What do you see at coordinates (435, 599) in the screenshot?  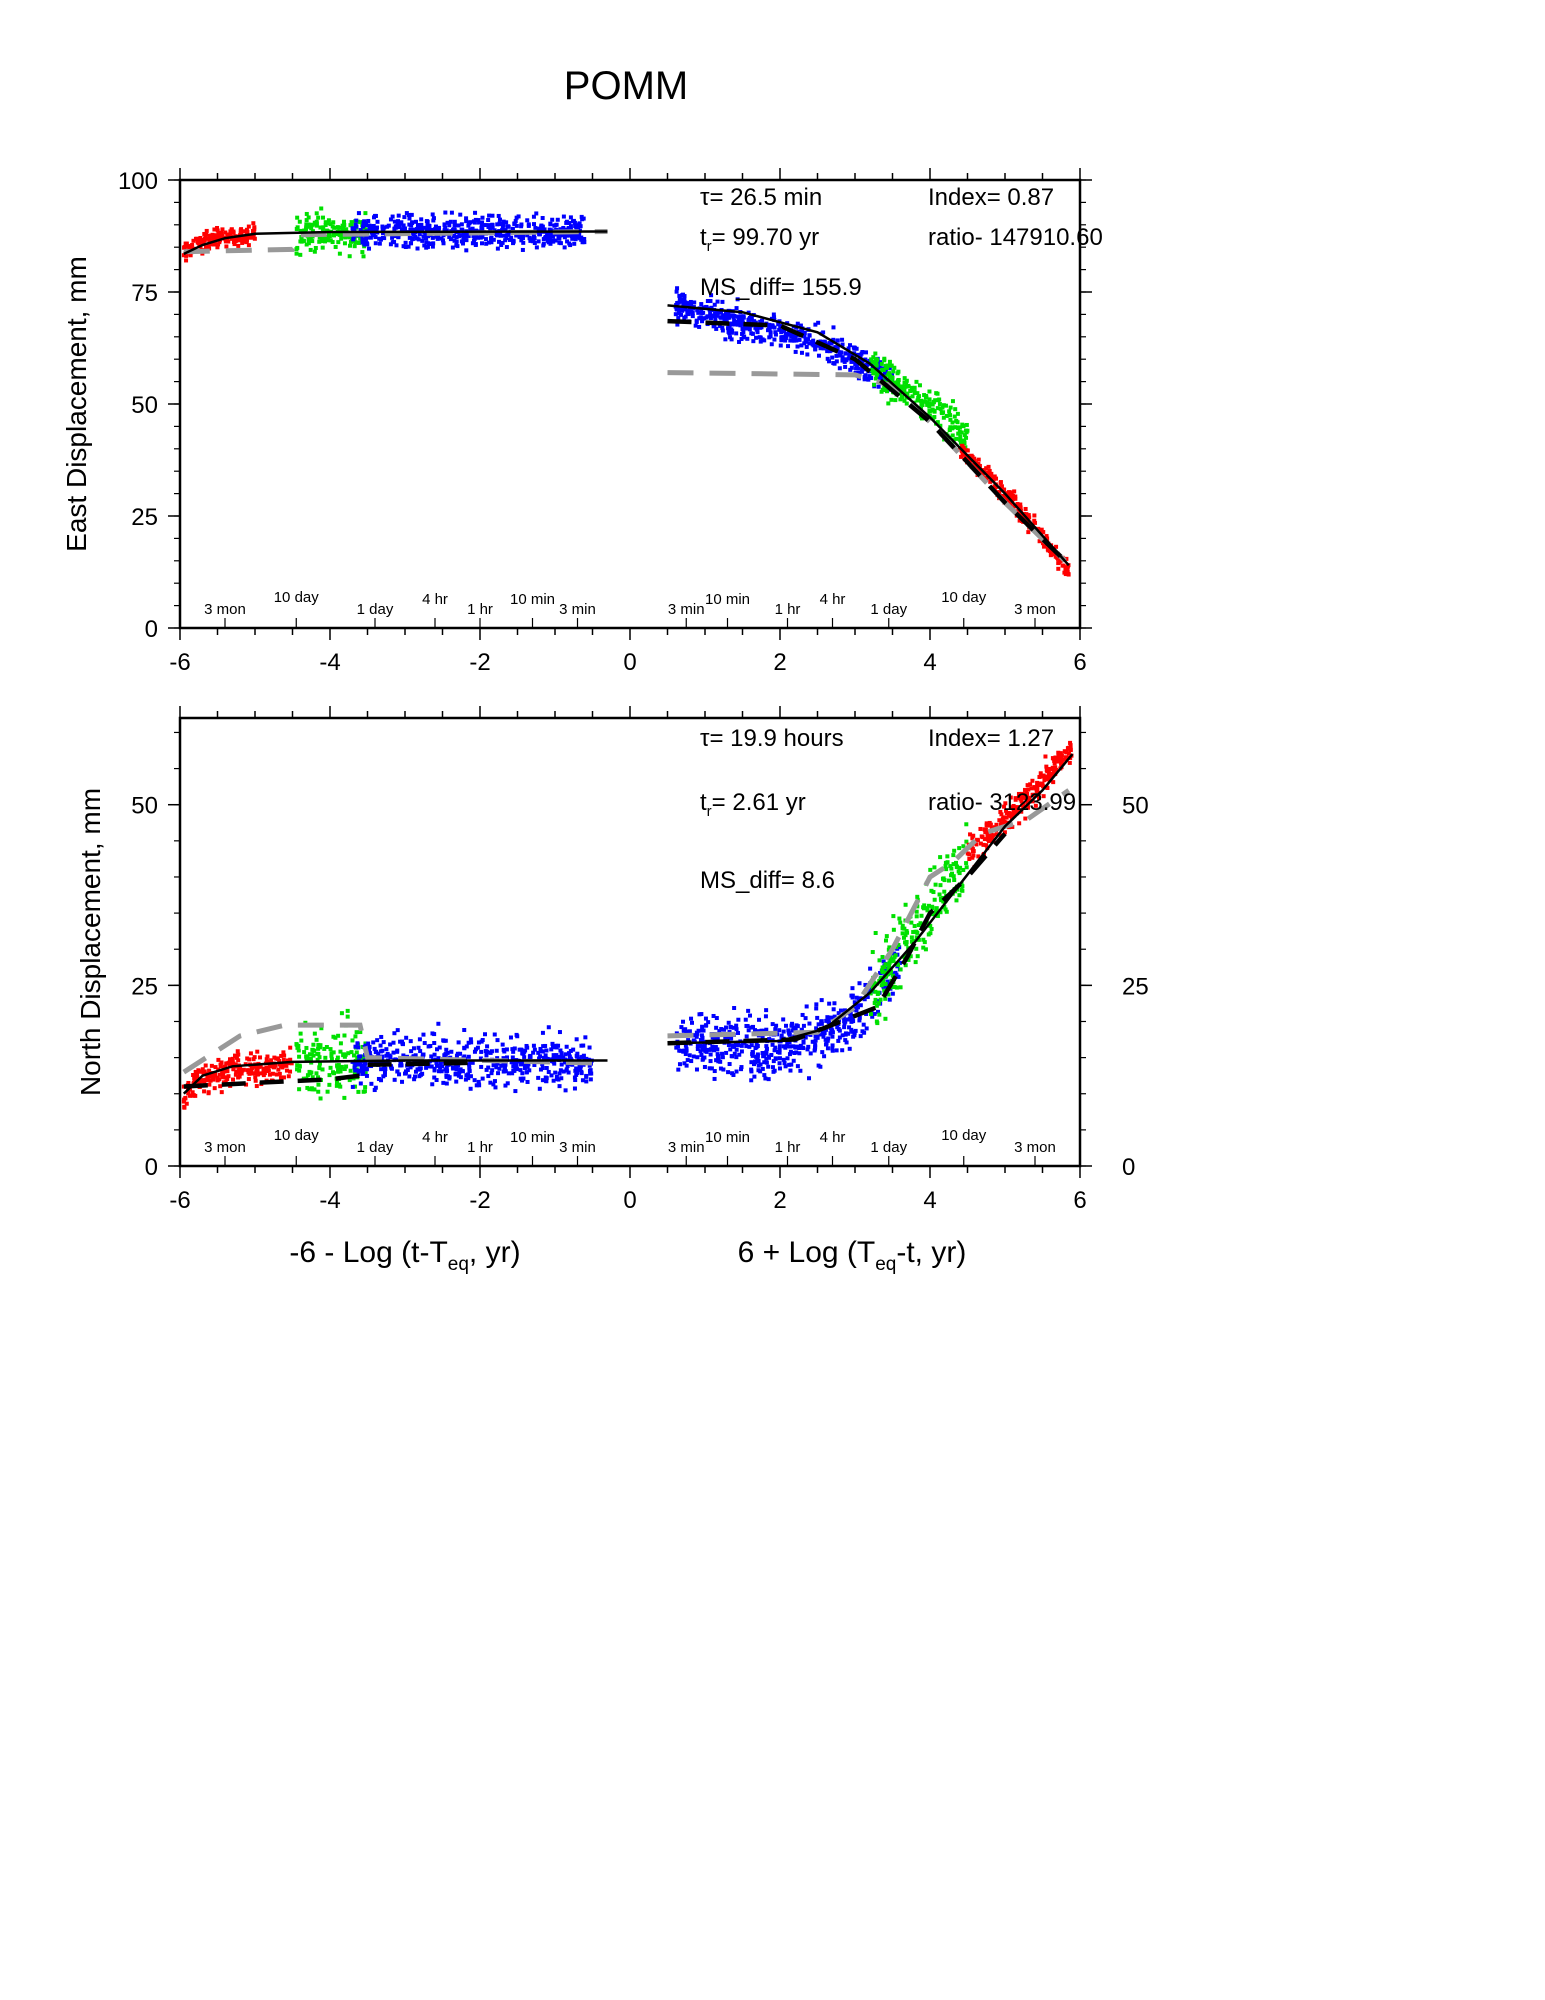 I see `time-label: 4 hr` at bounding box center [435, 599].